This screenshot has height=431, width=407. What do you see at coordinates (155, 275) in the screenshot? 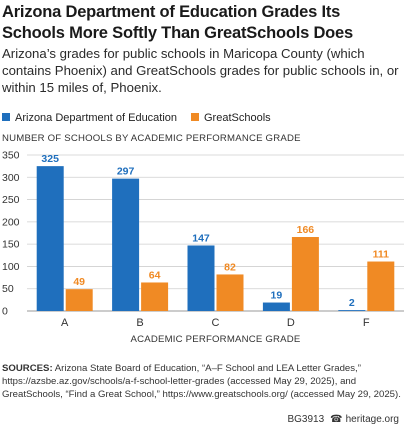
I see `data-label-greatschools: 64` at bounding box center [155, 275].